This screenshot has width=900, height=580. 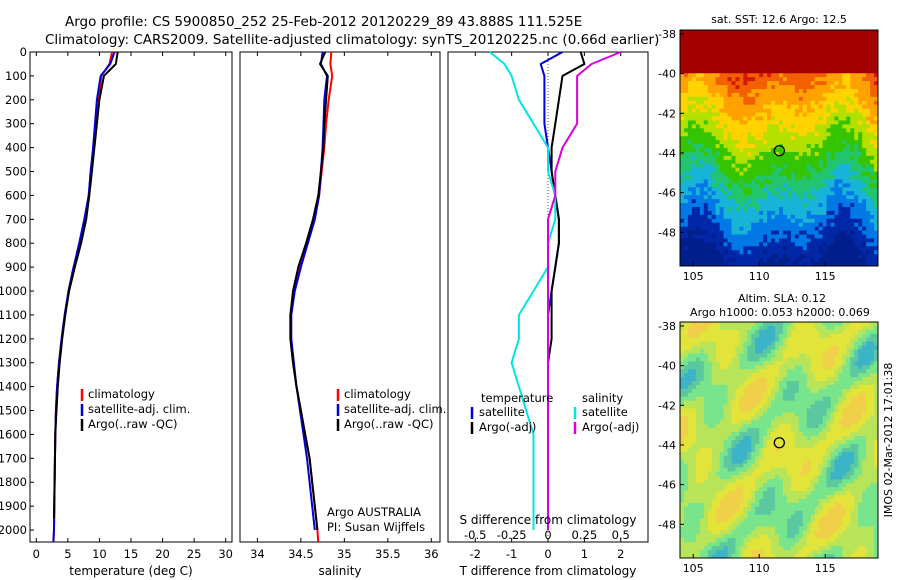 I want to click on argo-program-label: Argo AUSTRALIA, so click(x=374, y=512).